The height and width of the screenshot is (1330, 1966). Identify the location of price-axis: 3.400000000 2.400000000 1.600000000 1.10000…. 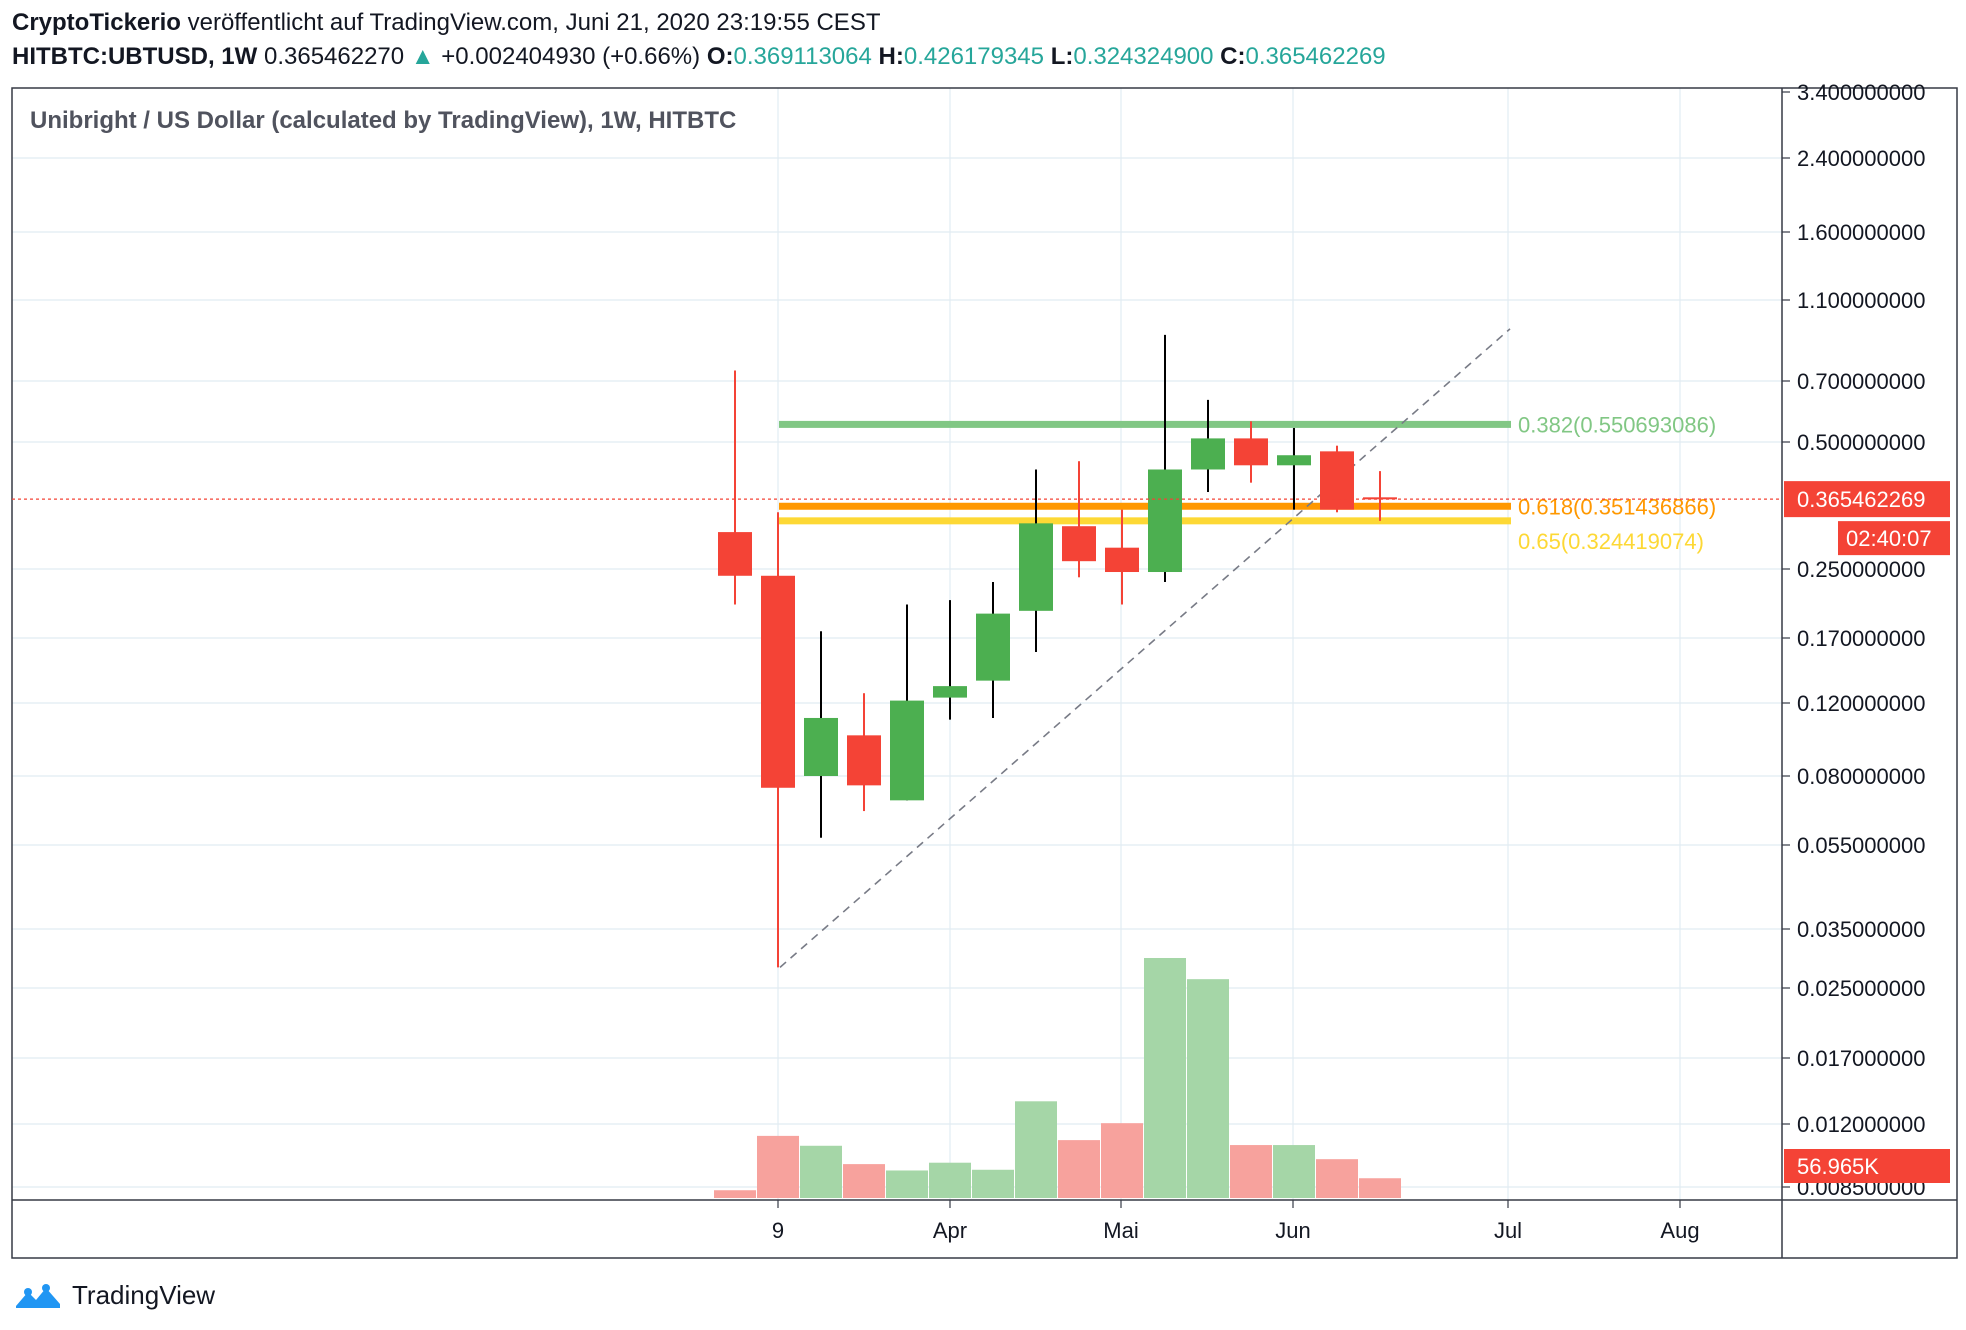
(1853, 640).